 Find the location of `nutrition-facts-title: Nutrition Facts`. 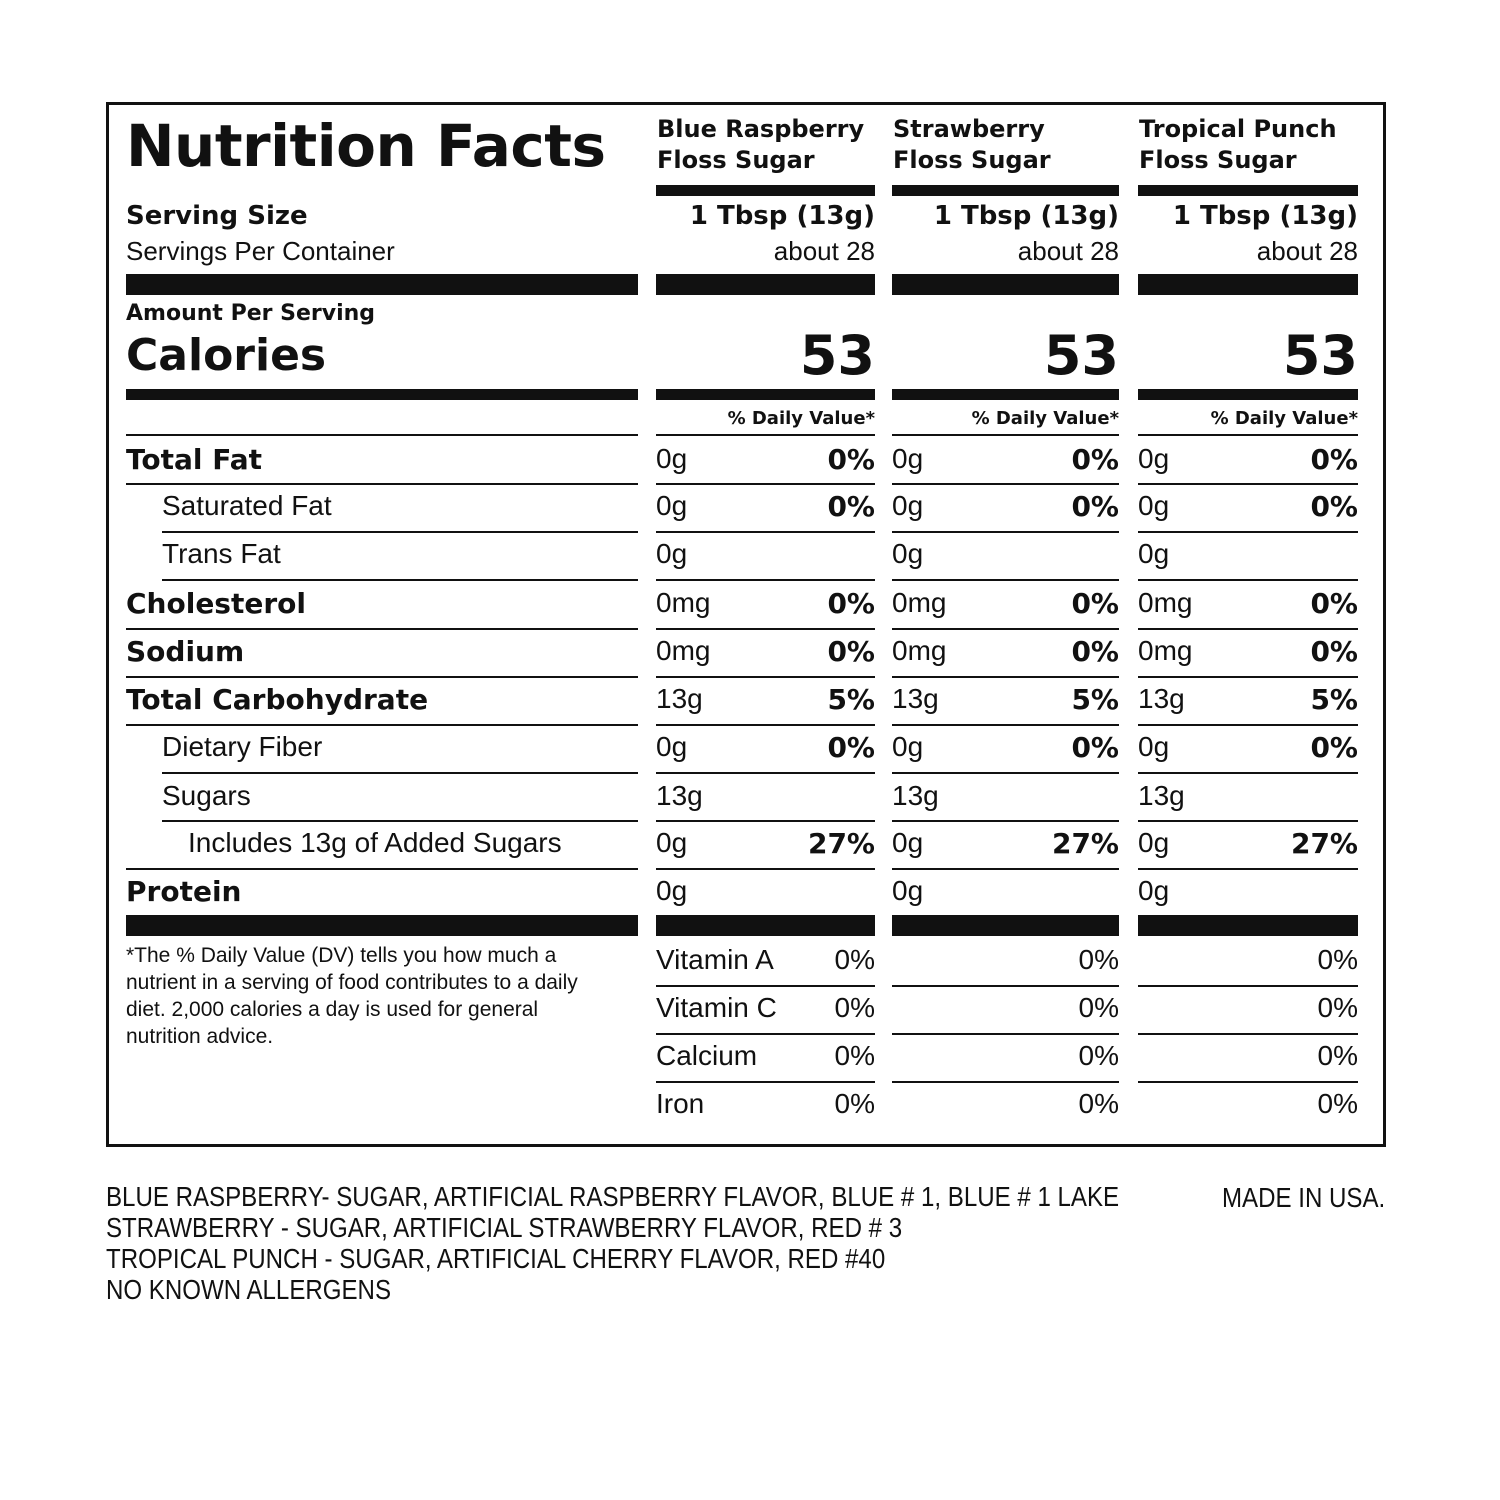

nutrition-facts-title: Nutrition Facts is located at coordinates (366, 146).